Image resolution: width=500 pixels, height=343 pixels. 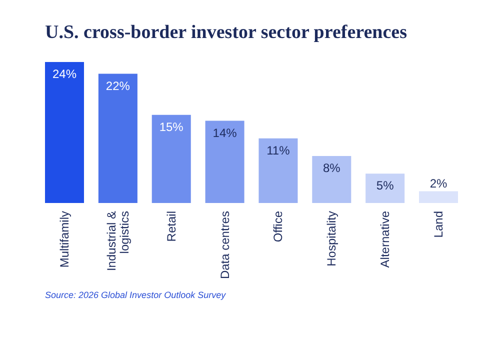 What do you see at coordinates (225, 245) in the screenshot?
I see `x-tick-label: Data centres` at bounding box center [225, 245].